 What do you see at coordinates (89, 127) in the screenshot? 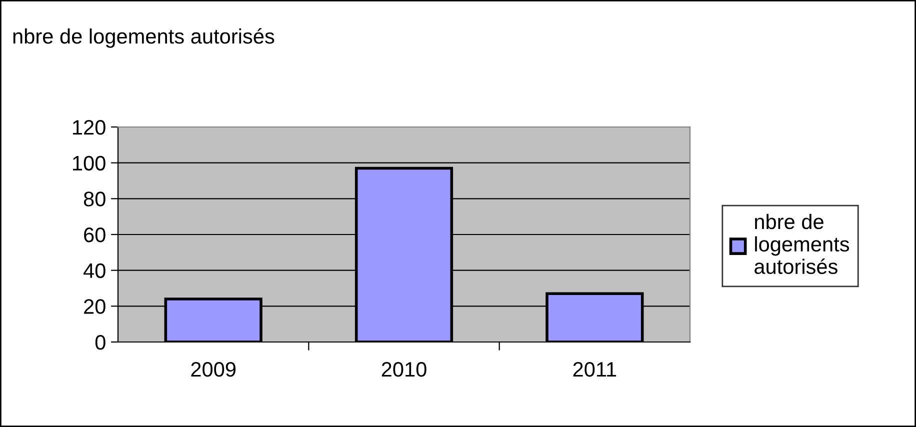
I see `y-tick-label: 120` at bounding box center [89, 127].